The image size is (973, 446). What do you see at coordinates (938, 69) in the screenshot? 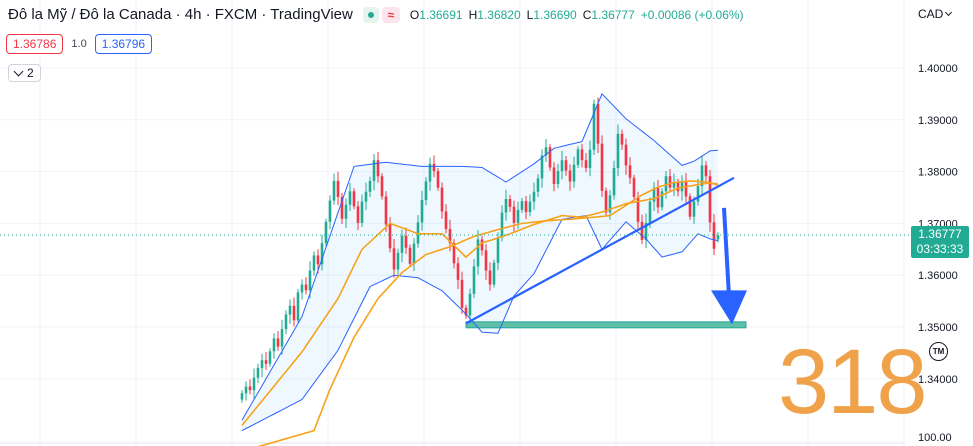
I see `y-tick-label: 1.40000` at bounding box center [938, 69].